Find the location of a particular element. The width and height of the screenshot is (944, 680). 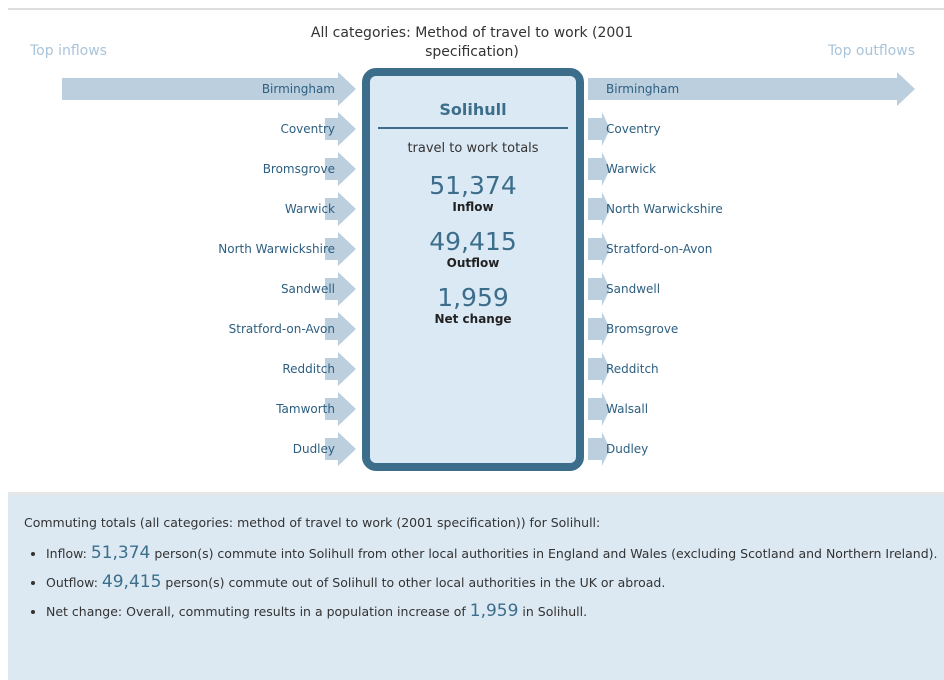

outflow-label: Redditch is located at coordinates (632, 369).